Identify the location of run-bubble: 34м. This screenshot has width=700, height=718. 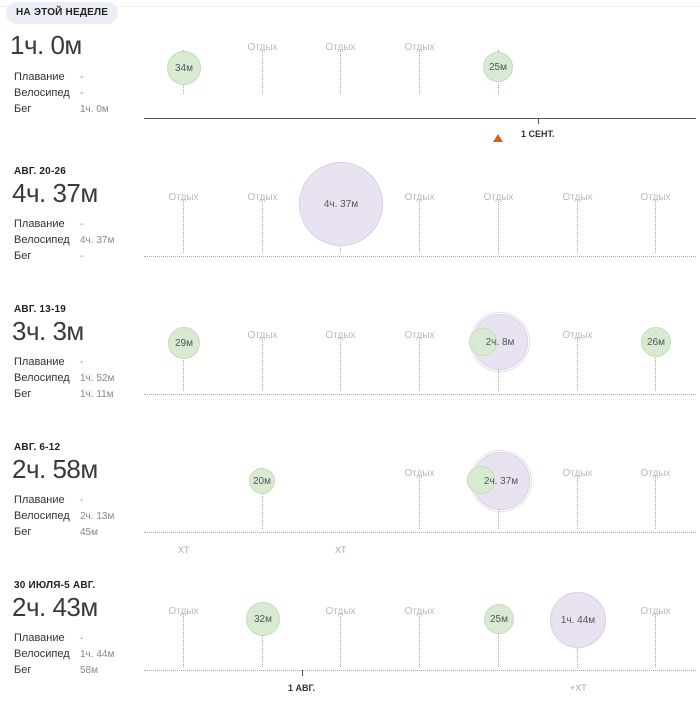
(184, 68).